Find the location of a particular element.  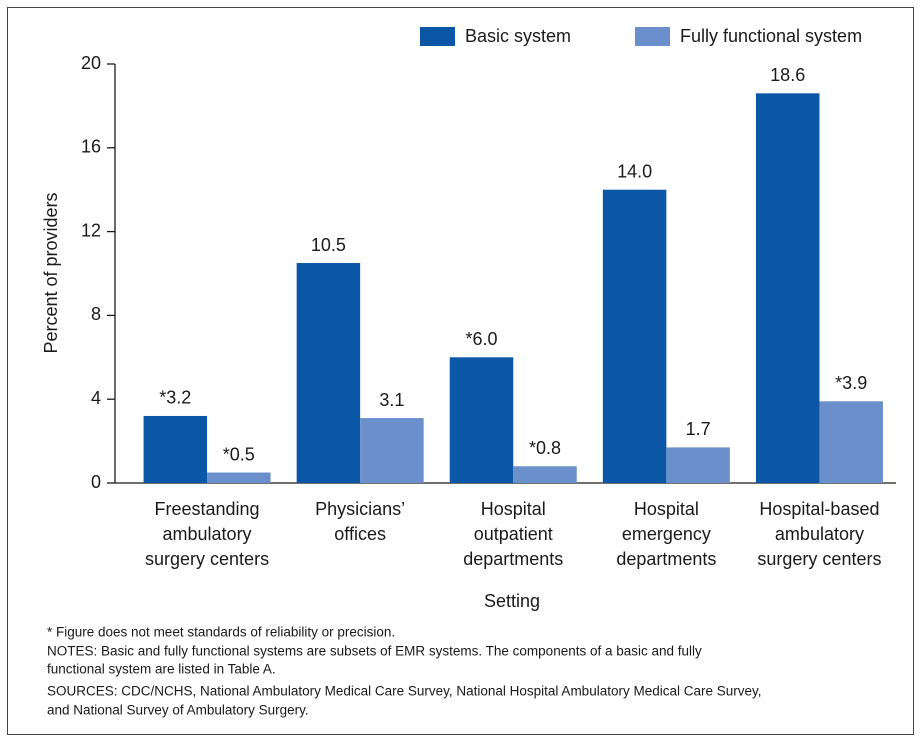

legend-label: Basic system is located at coordinates (518, 36).